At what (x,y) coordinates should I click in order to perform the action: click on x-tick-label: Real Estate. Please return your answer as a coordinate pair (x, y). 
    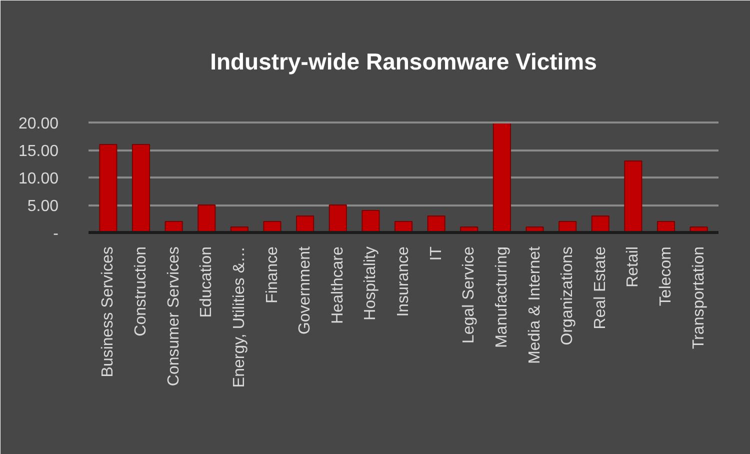
    Looking at the image, I should click on (600, 288).